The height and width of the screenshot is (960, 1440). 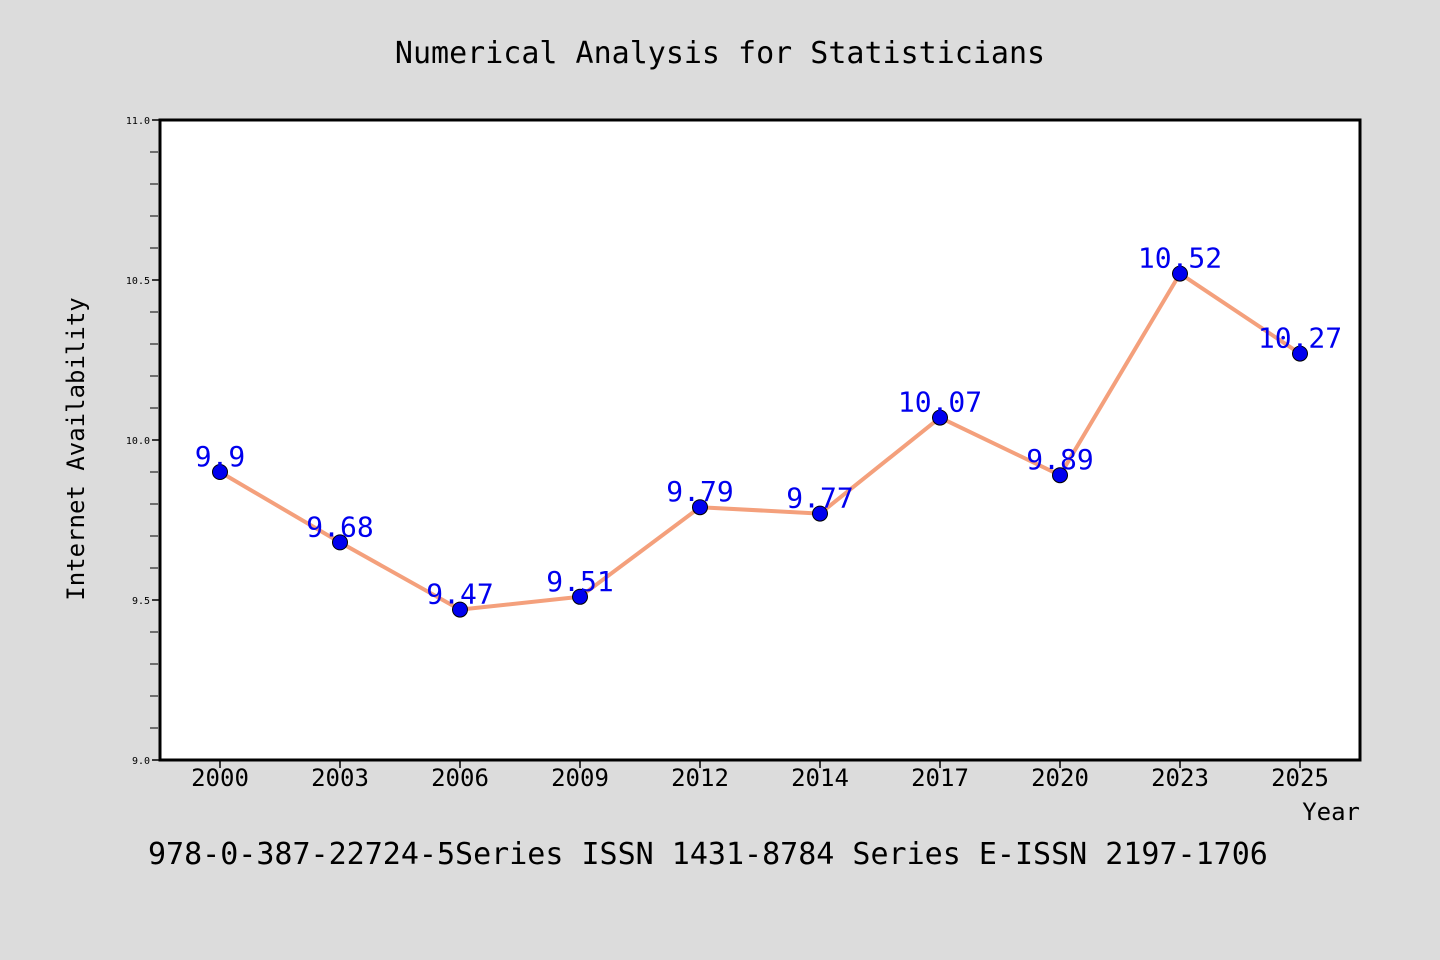 What do you see at coordinates (940, 402) in the screenshot?
I see `data-label: 10.07` at bounding box center [940, 402].